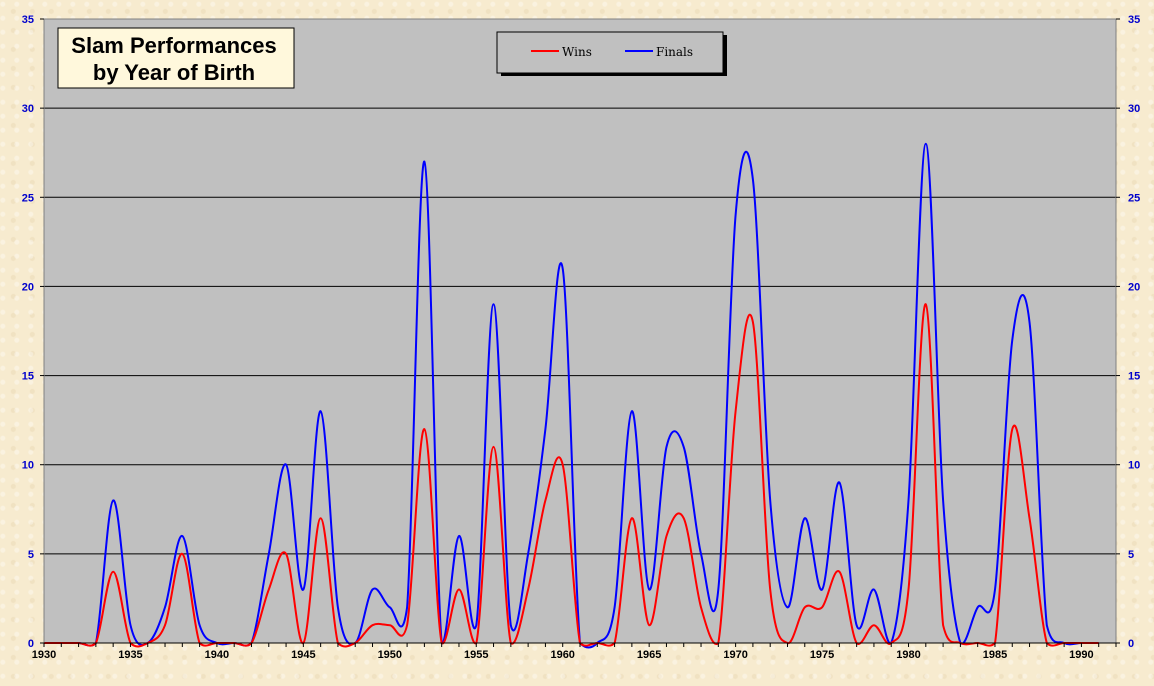 The image size is (1154, 686). Describe the element at coordinates (174, 72) in the screenshot. I see `chart-title-line-2: by Year of Birth` at that location.